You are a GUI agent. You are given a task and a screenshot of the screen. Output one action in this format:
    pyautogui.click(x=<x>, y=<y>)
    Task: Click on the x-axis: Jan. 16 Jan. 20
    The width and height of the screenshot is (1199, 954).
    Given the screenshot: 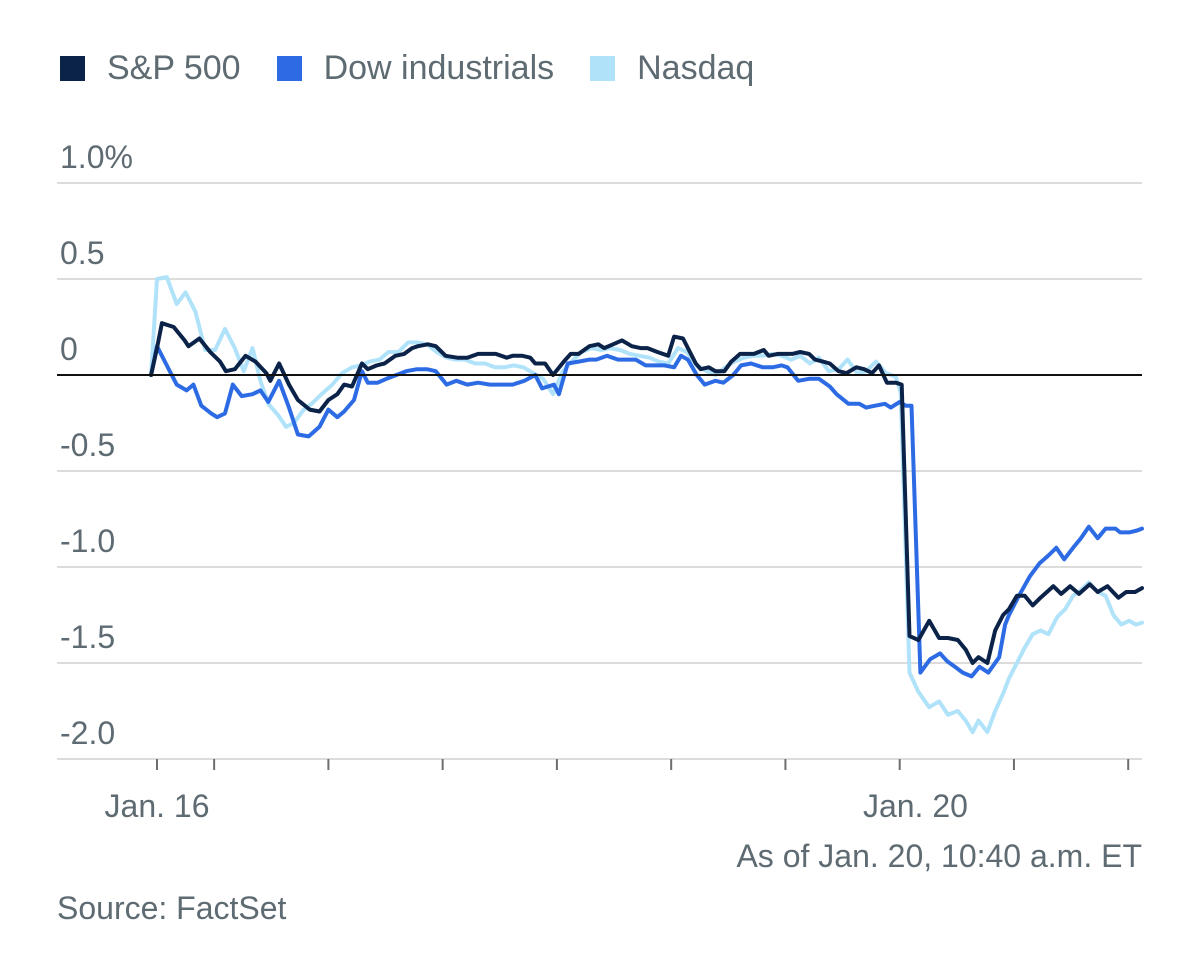 What is the action you would take?
    pyautogui.click(x=617, y=791)
    